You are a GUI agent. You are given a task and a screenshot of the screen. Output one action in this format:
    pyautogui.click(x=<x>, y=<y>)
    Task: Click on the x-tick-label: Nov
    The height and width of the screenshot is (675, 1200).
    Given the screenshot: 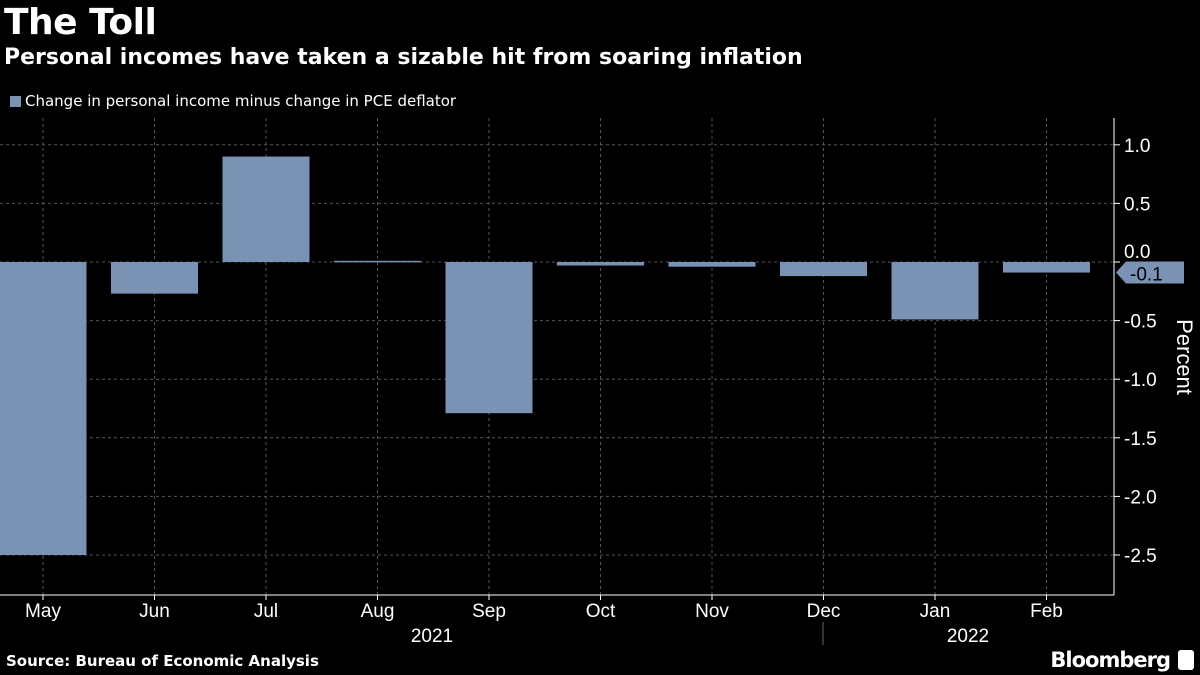 What is the action you would take?
    pyautogui.click(x=712, y=611)
    